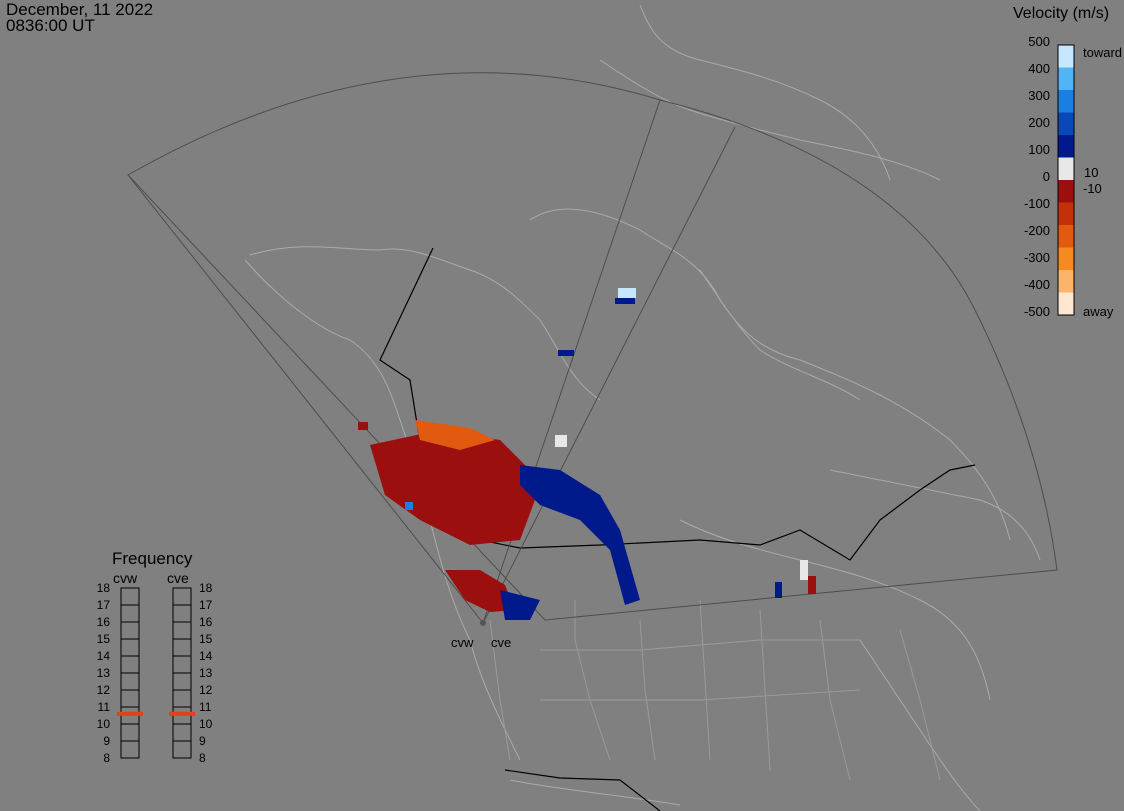  What do you see at coordinates (206, 656) in the screenshot?
I see `cve-frequency-tick: 14` at bounding box center [206, 656].